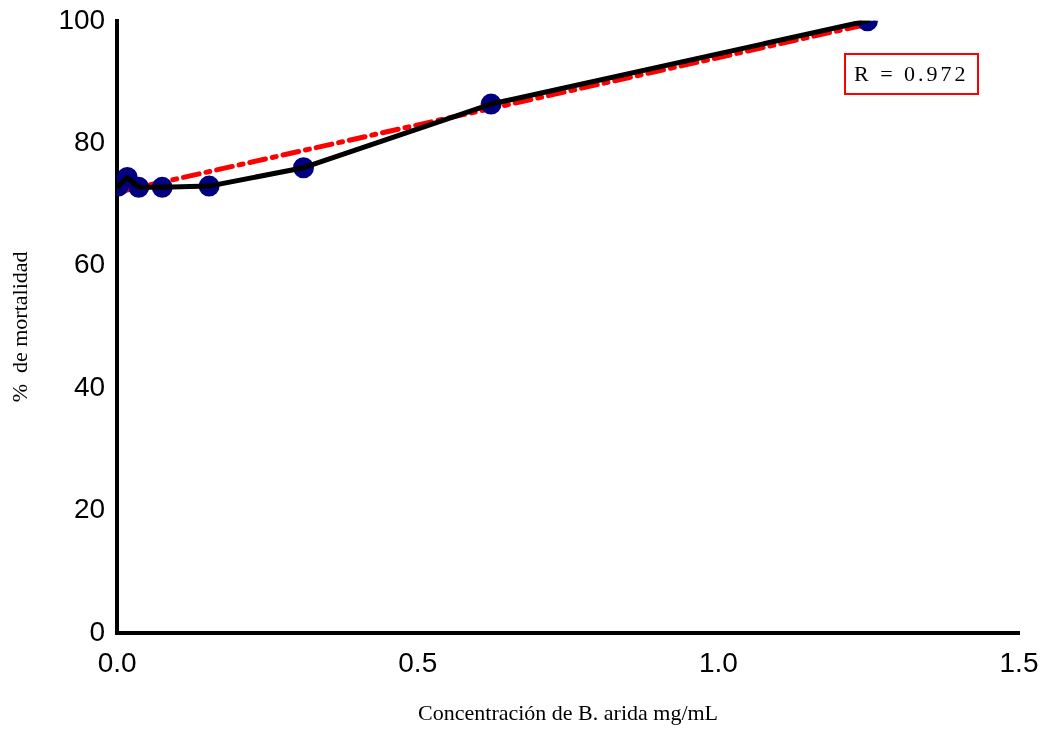  Describe the element at coordinates (89, 509) in the screenshot. I see `y-tick-label: 20` at that location.